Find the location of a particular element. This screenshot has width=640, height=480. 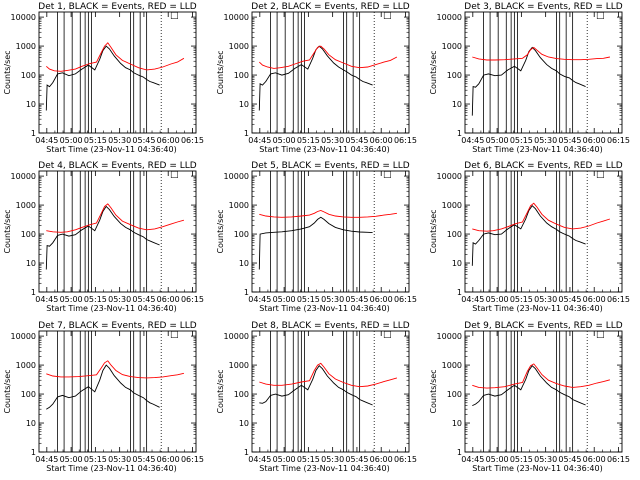

panel-title: Det 9, BLACK = Events, RED = LLD is located at coordinates (543, 326).